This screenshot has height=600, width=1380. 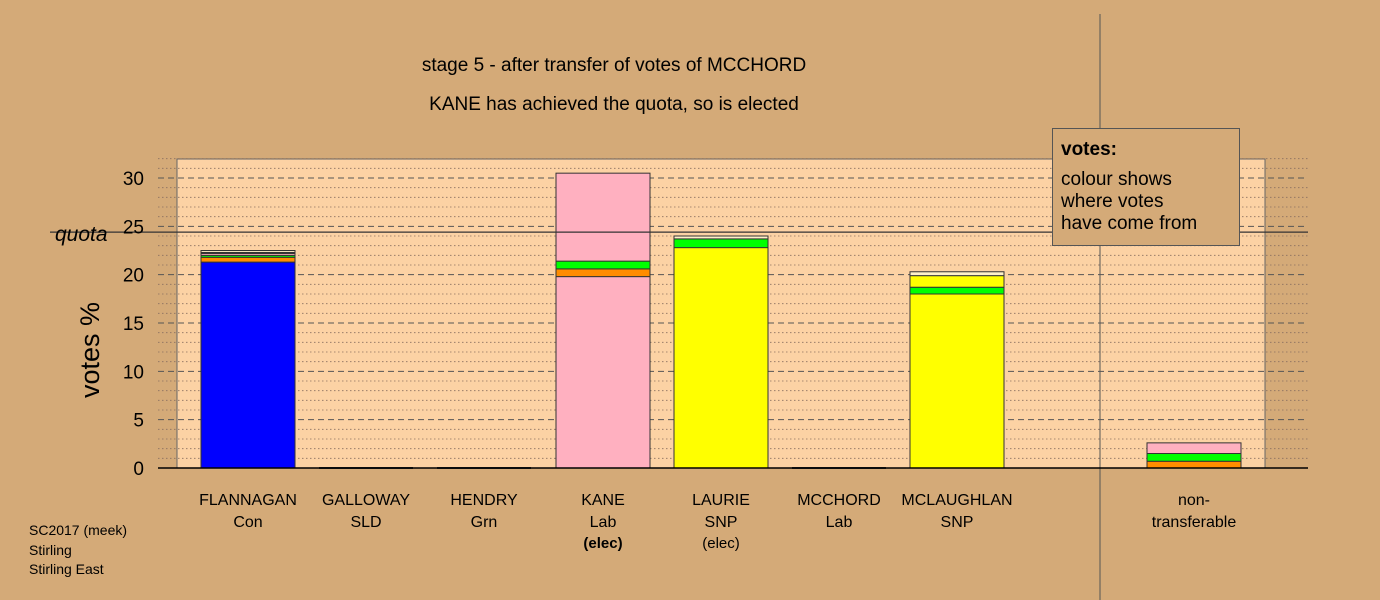 I want to click on category-name-label: MCCHORD, so click(x=839, y=500).